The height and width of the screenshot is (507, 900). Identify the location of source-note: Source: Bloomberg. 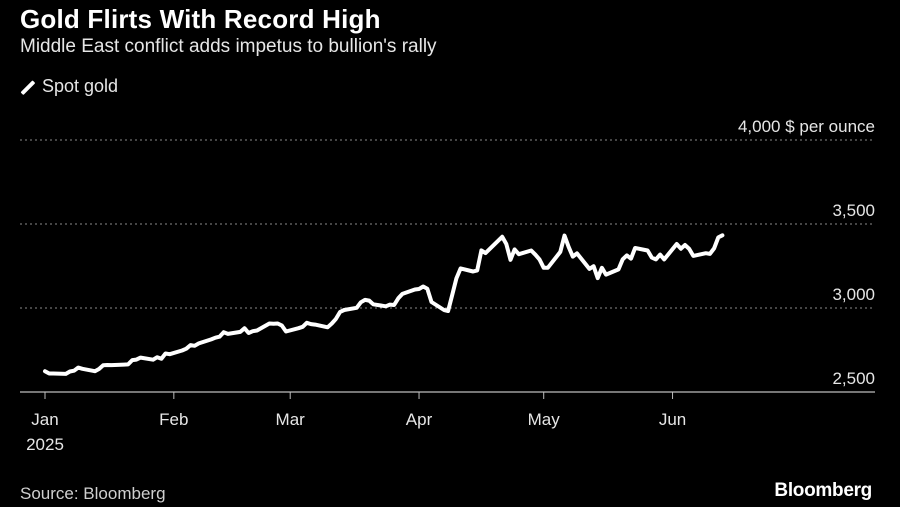
(93, 493).